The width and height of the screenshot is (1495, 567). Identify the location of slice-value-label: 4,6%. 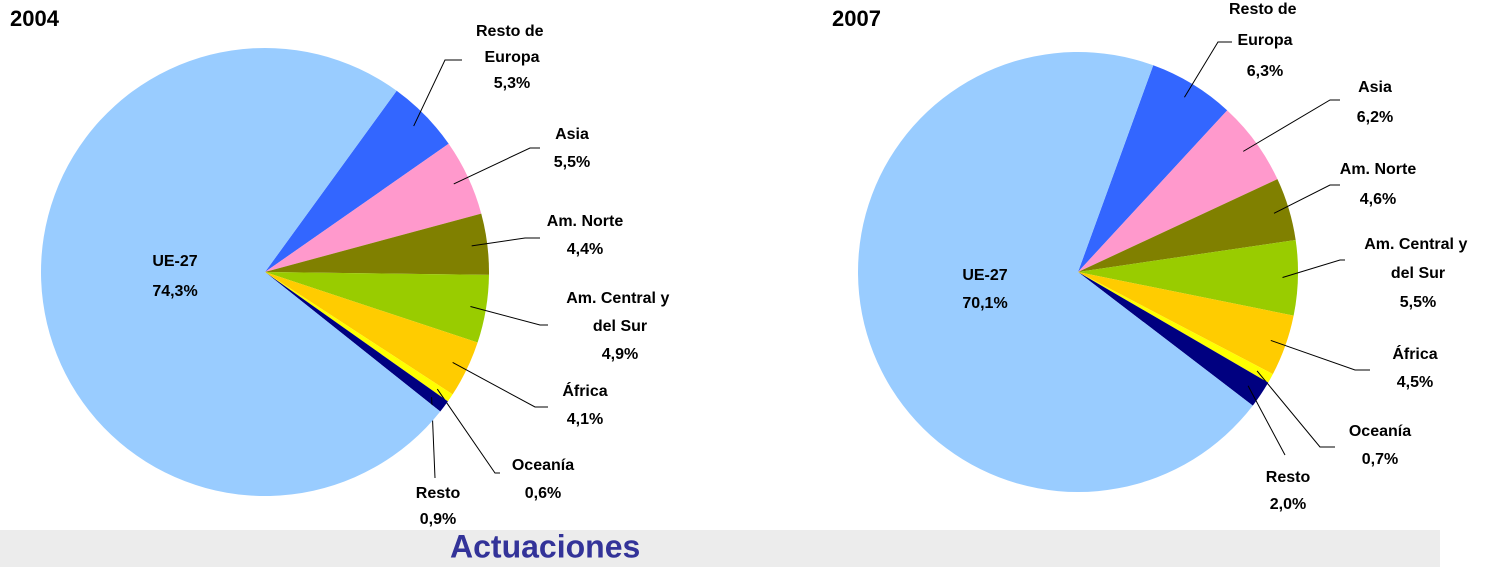
(1378, 199).